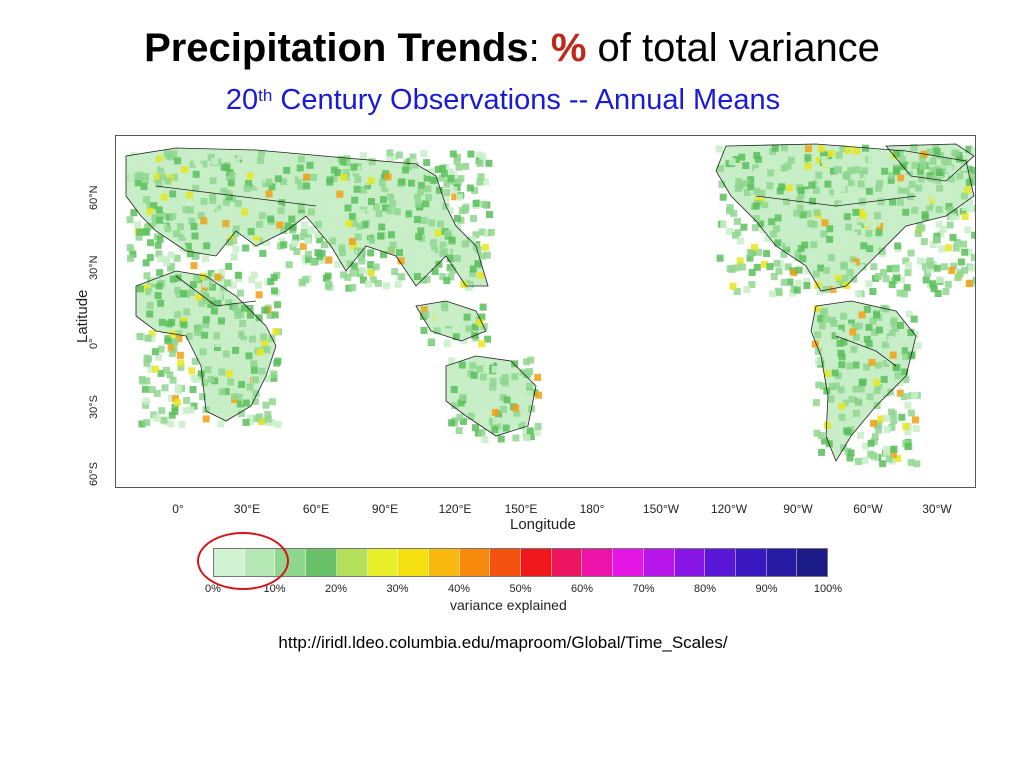 This screenshot has width=1024, height=768. Describe the element at coordinates (866, 351) in the screenshot. I see `internal-boundary` at that location.